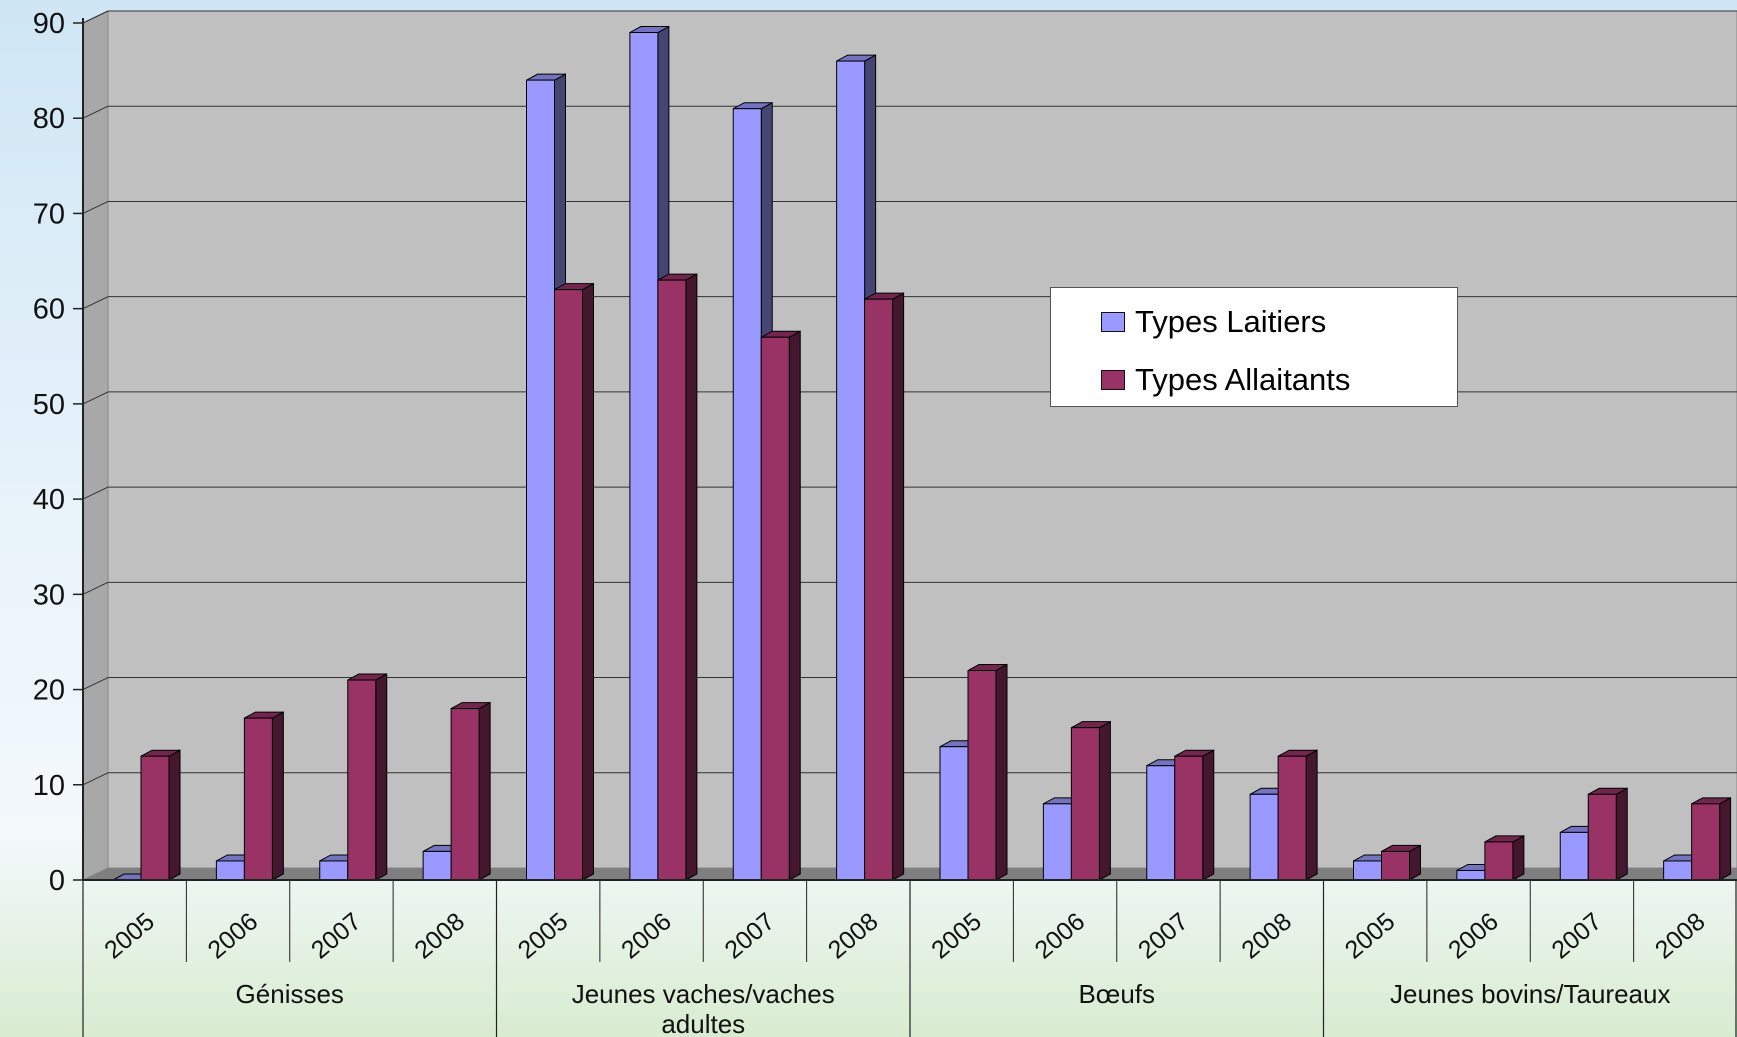  Describe the element at coordinates (703, 1023) in the screenshot. I see `x-group-label: adultes` at that location.